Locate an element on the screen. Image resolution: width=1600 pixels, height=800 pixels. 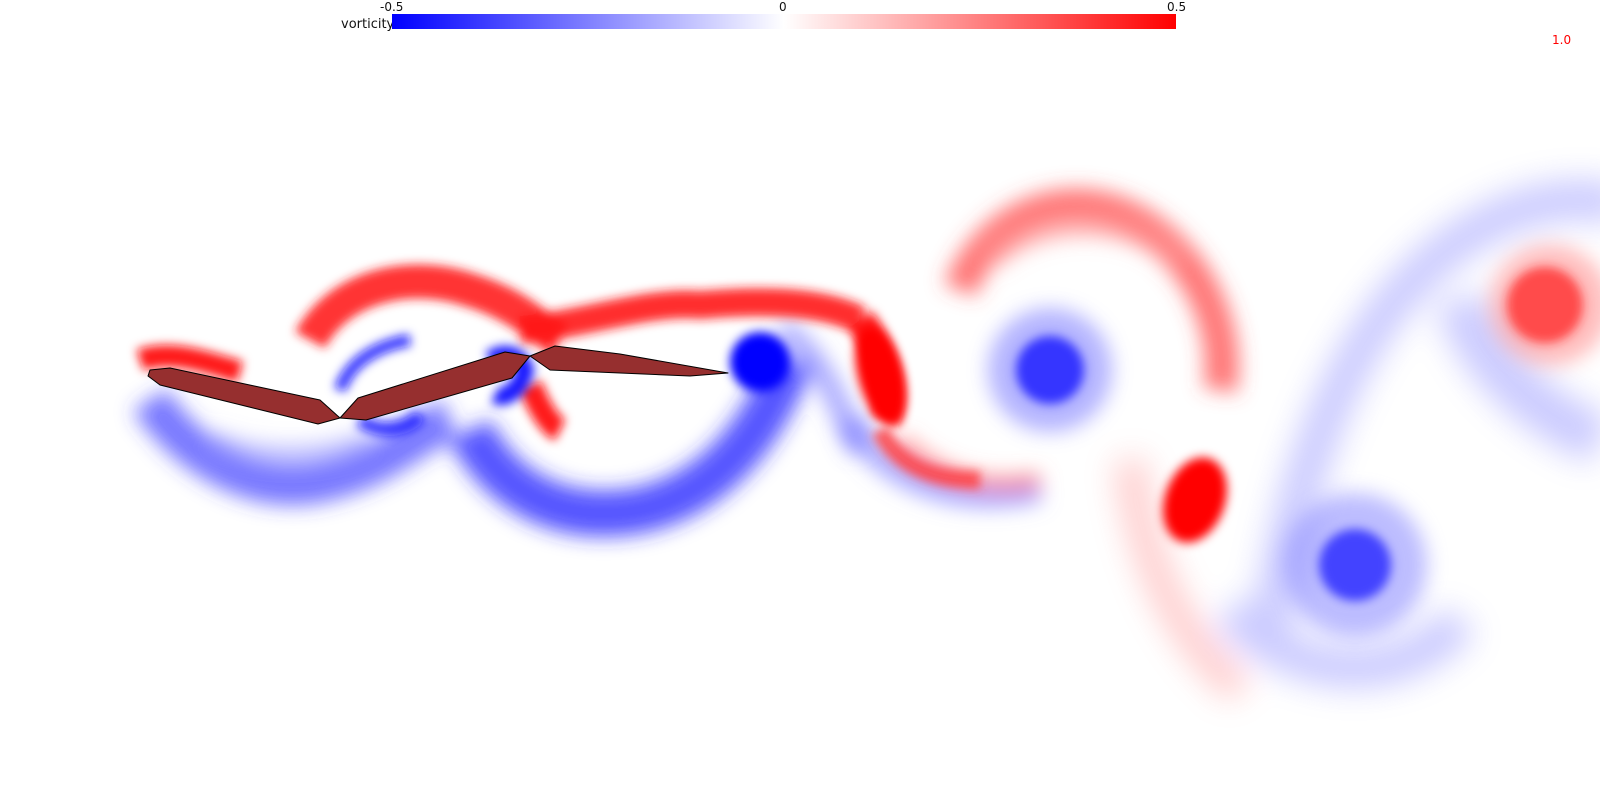
blue-band-c is located at coordinates (822, 387).